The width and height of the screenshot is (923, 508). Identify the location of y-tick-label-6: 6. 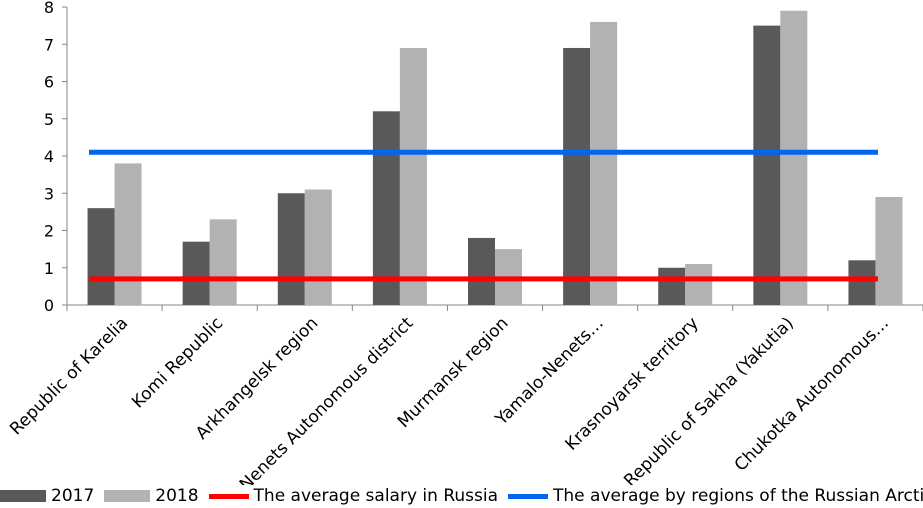
(49, 82).